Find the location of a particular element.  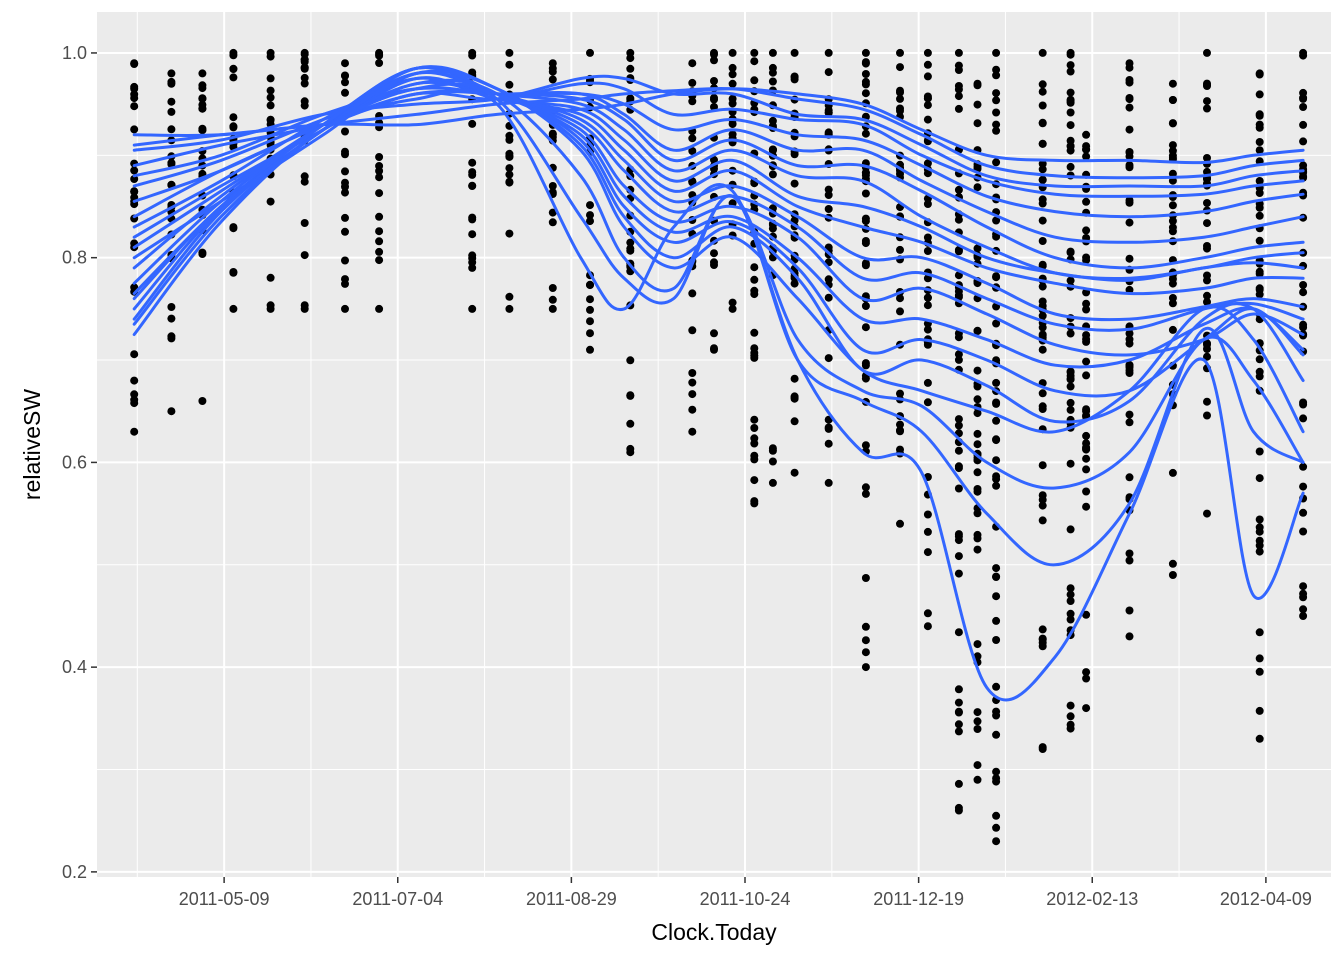

x-axis-title: Clock.Today is located at coordinates (714, 932).